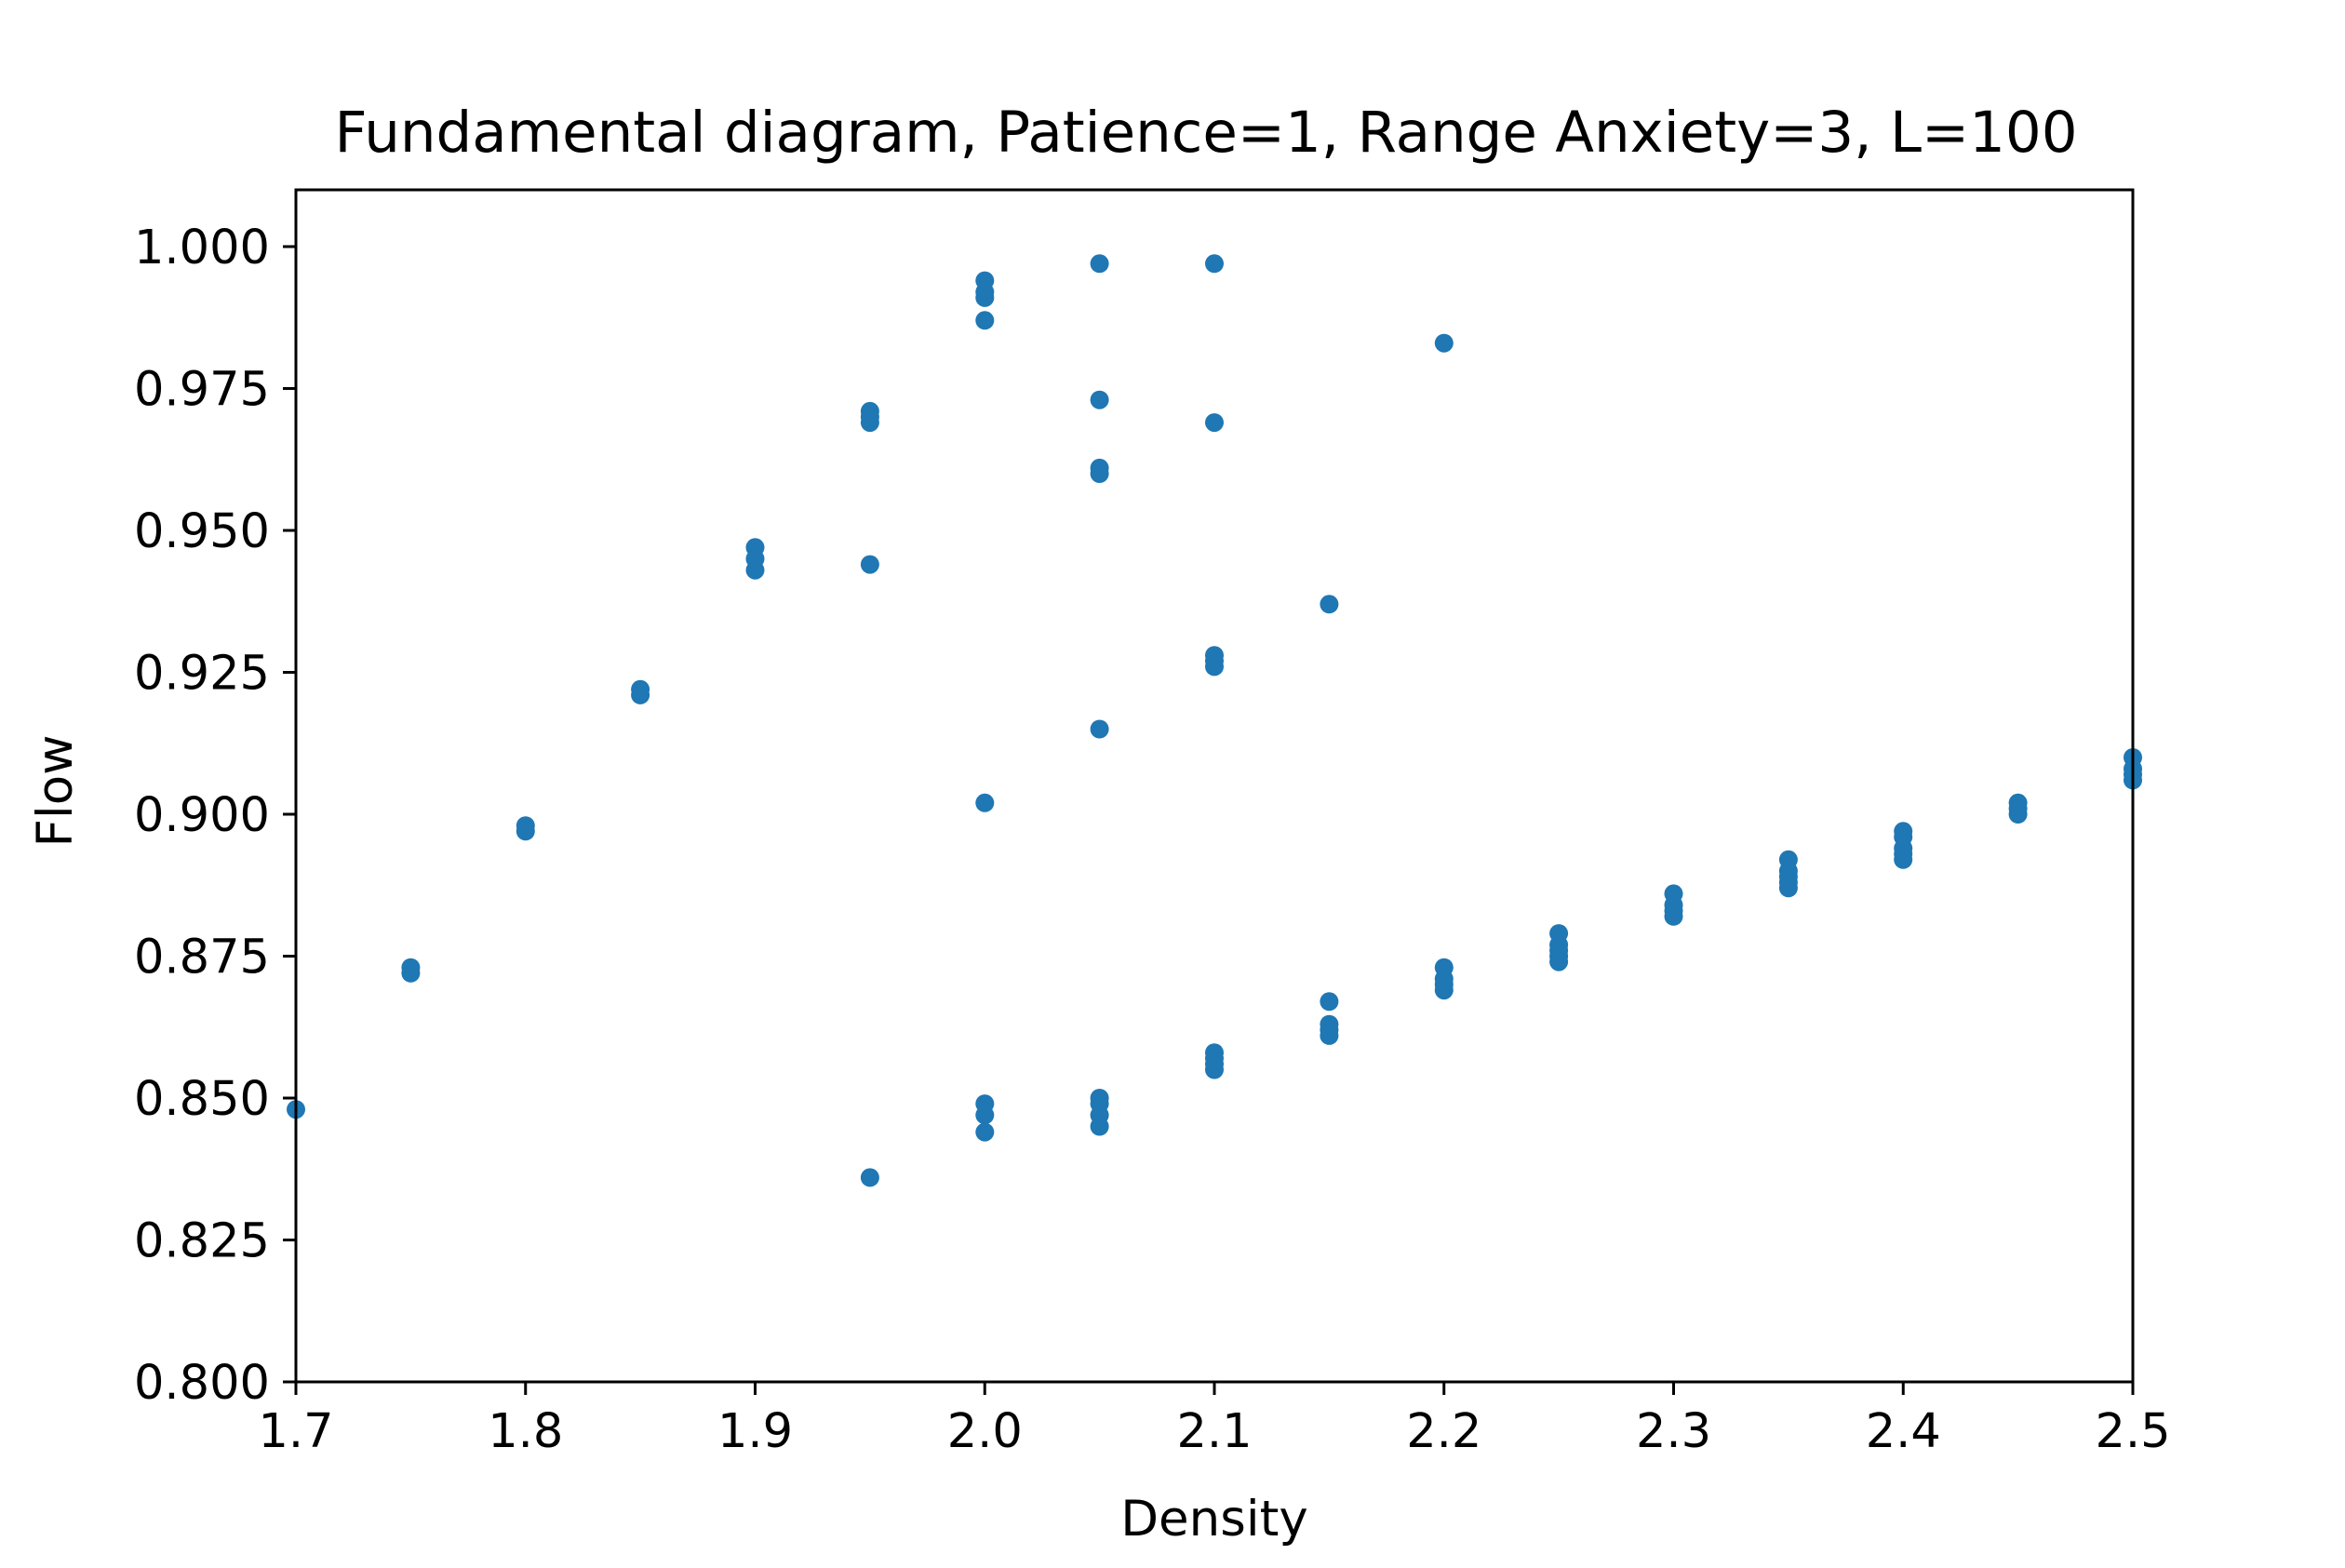 This screenshot has height=1568, width=2345. I want to click on x-tick-label: 1.7, so click(295, 1431).